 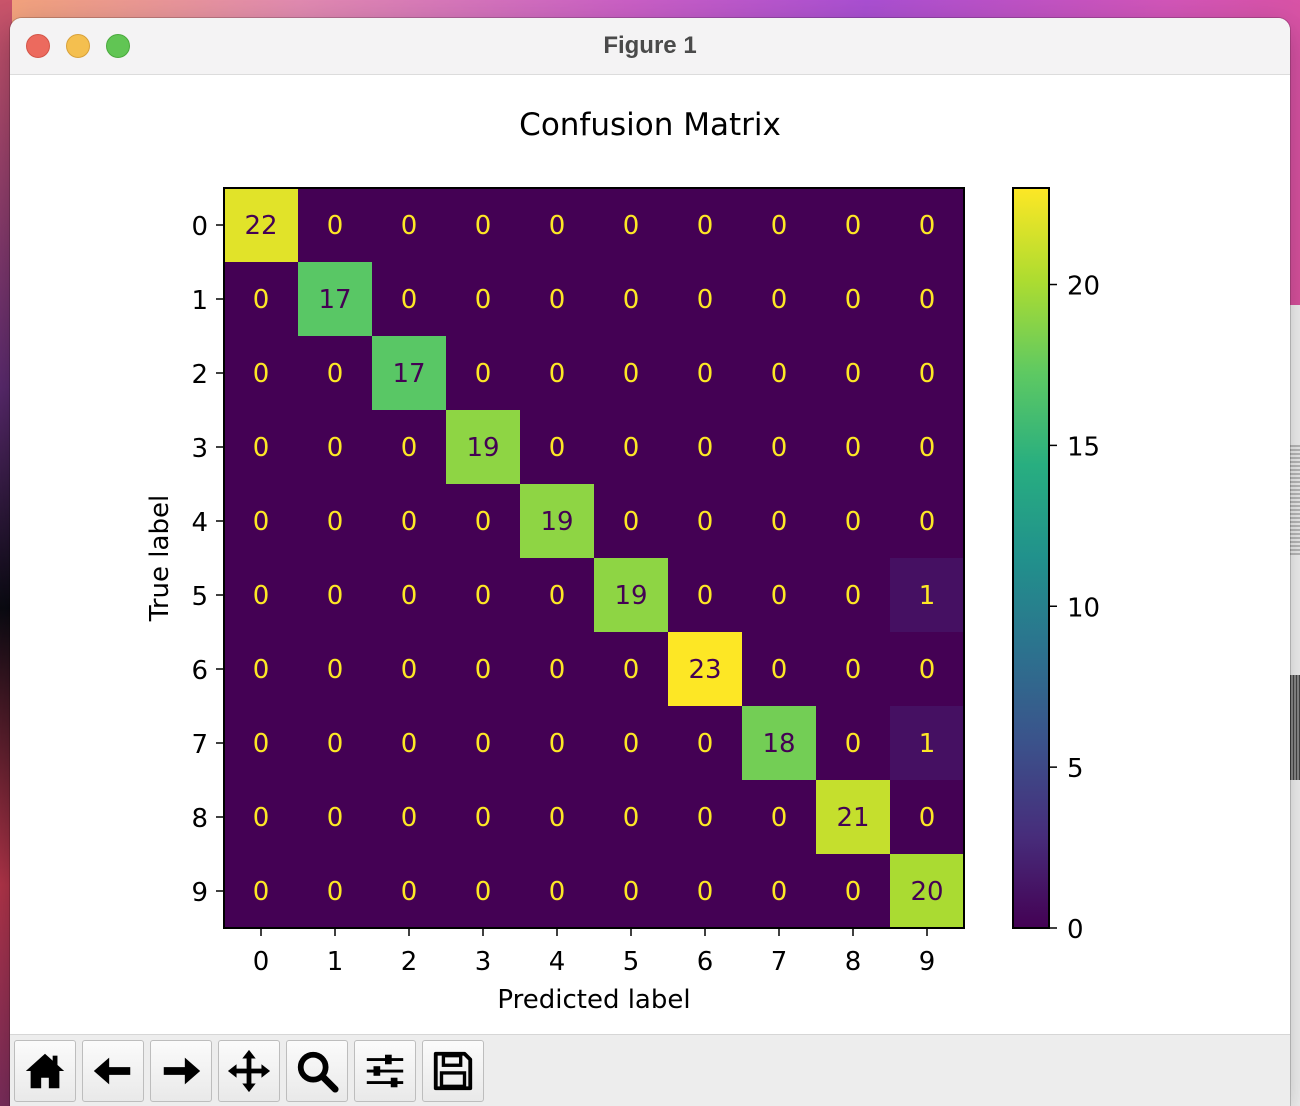 I want to click on cell-value-label: 1, so click(x=927, y=744).